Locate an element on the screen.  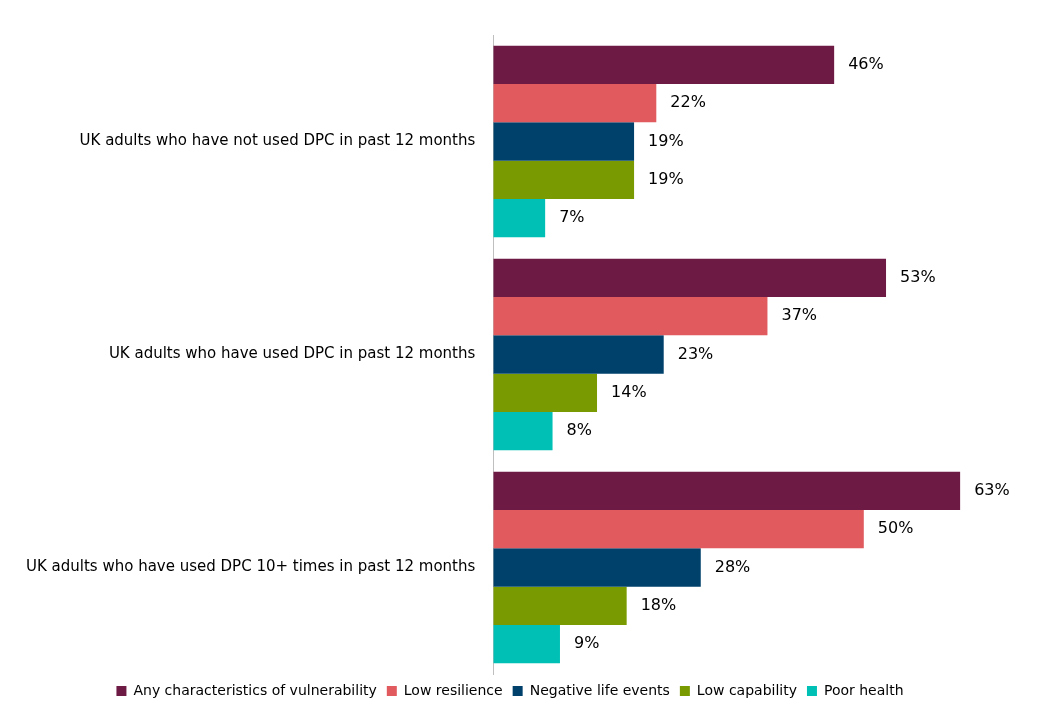
legend-label: Any characteristics of vulnerability is located at coordinates (255, 689).